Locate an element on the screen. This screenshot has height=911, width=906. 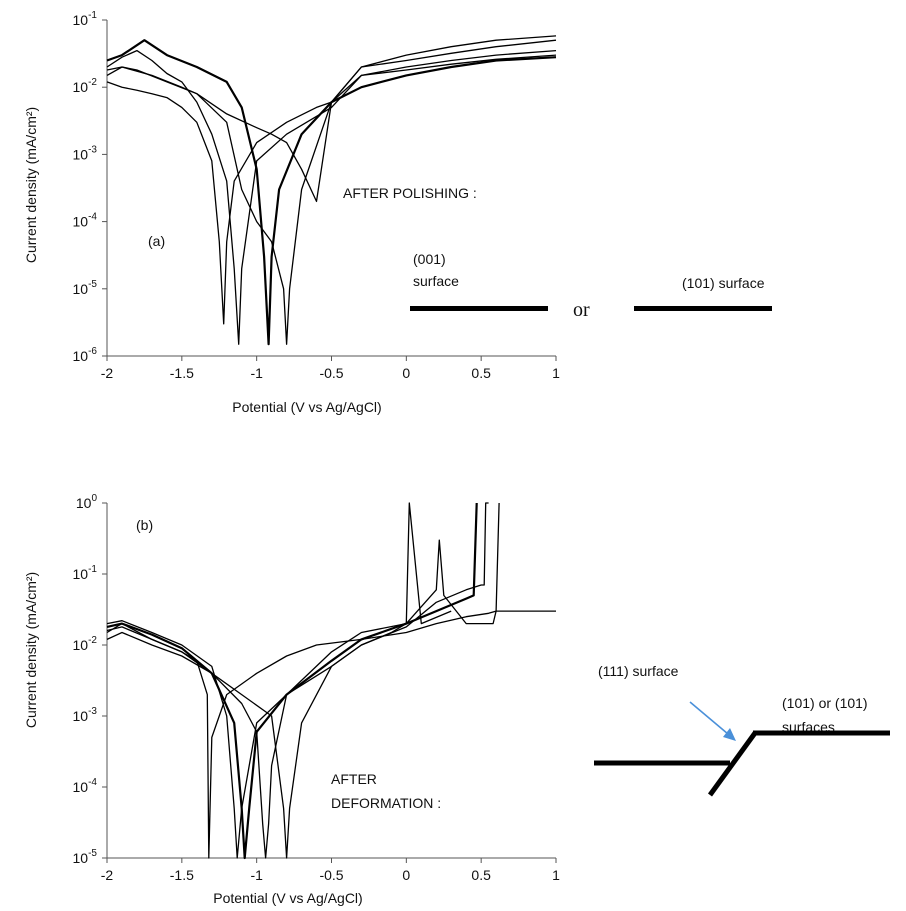
step-slope-schematic is located at coordinates (732, 764).